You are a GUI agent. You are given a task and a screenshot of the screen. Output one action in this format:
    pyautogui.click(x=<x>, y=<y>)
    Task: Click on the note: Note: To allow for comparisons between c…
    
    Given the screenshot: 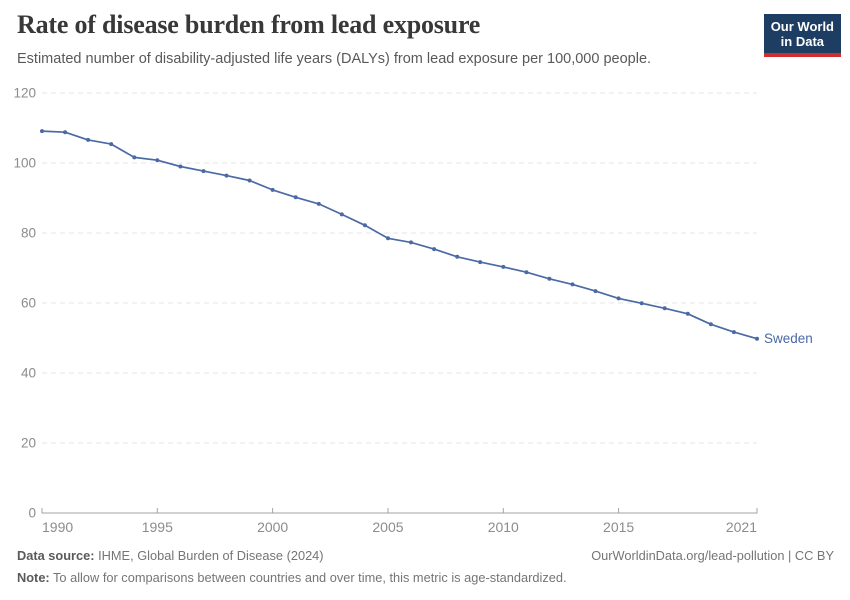 What is the action you would take?
    pyautogui.click(x=425, y=578)
    